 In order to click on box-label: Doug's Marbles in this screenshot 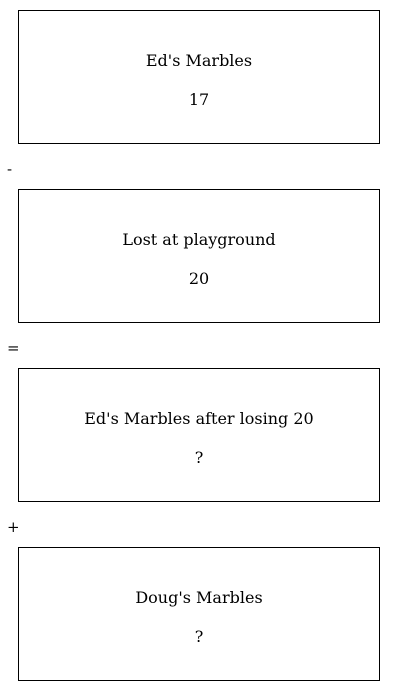, I will do `click(199, 597)`.